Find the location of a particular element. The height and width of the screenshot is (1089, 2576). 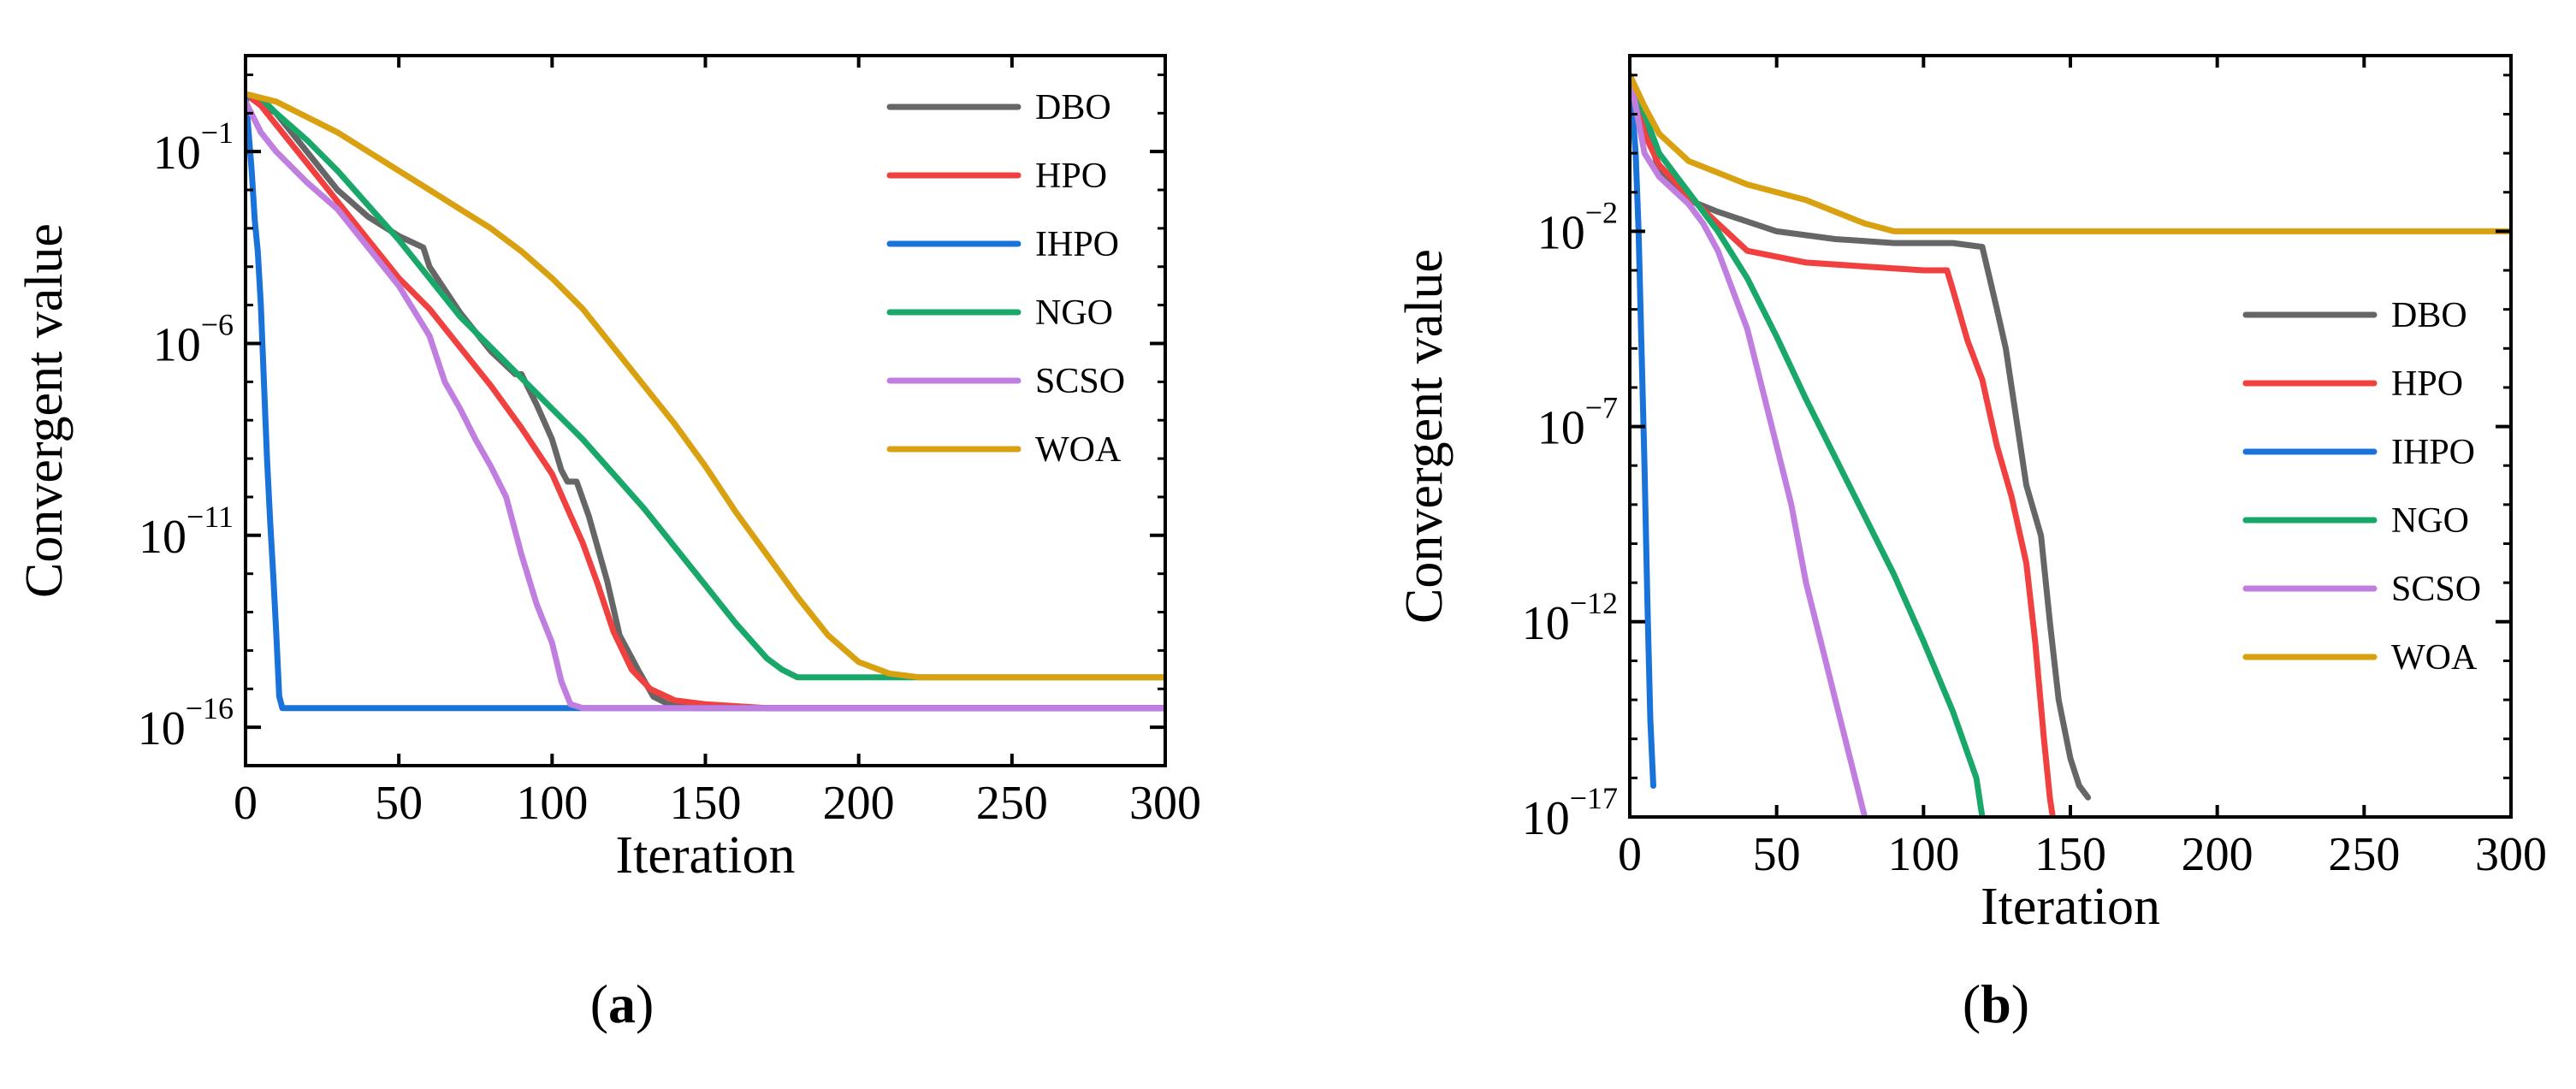

y-tick-label: 10⁻¹² is located at coordinates (1570, 618).